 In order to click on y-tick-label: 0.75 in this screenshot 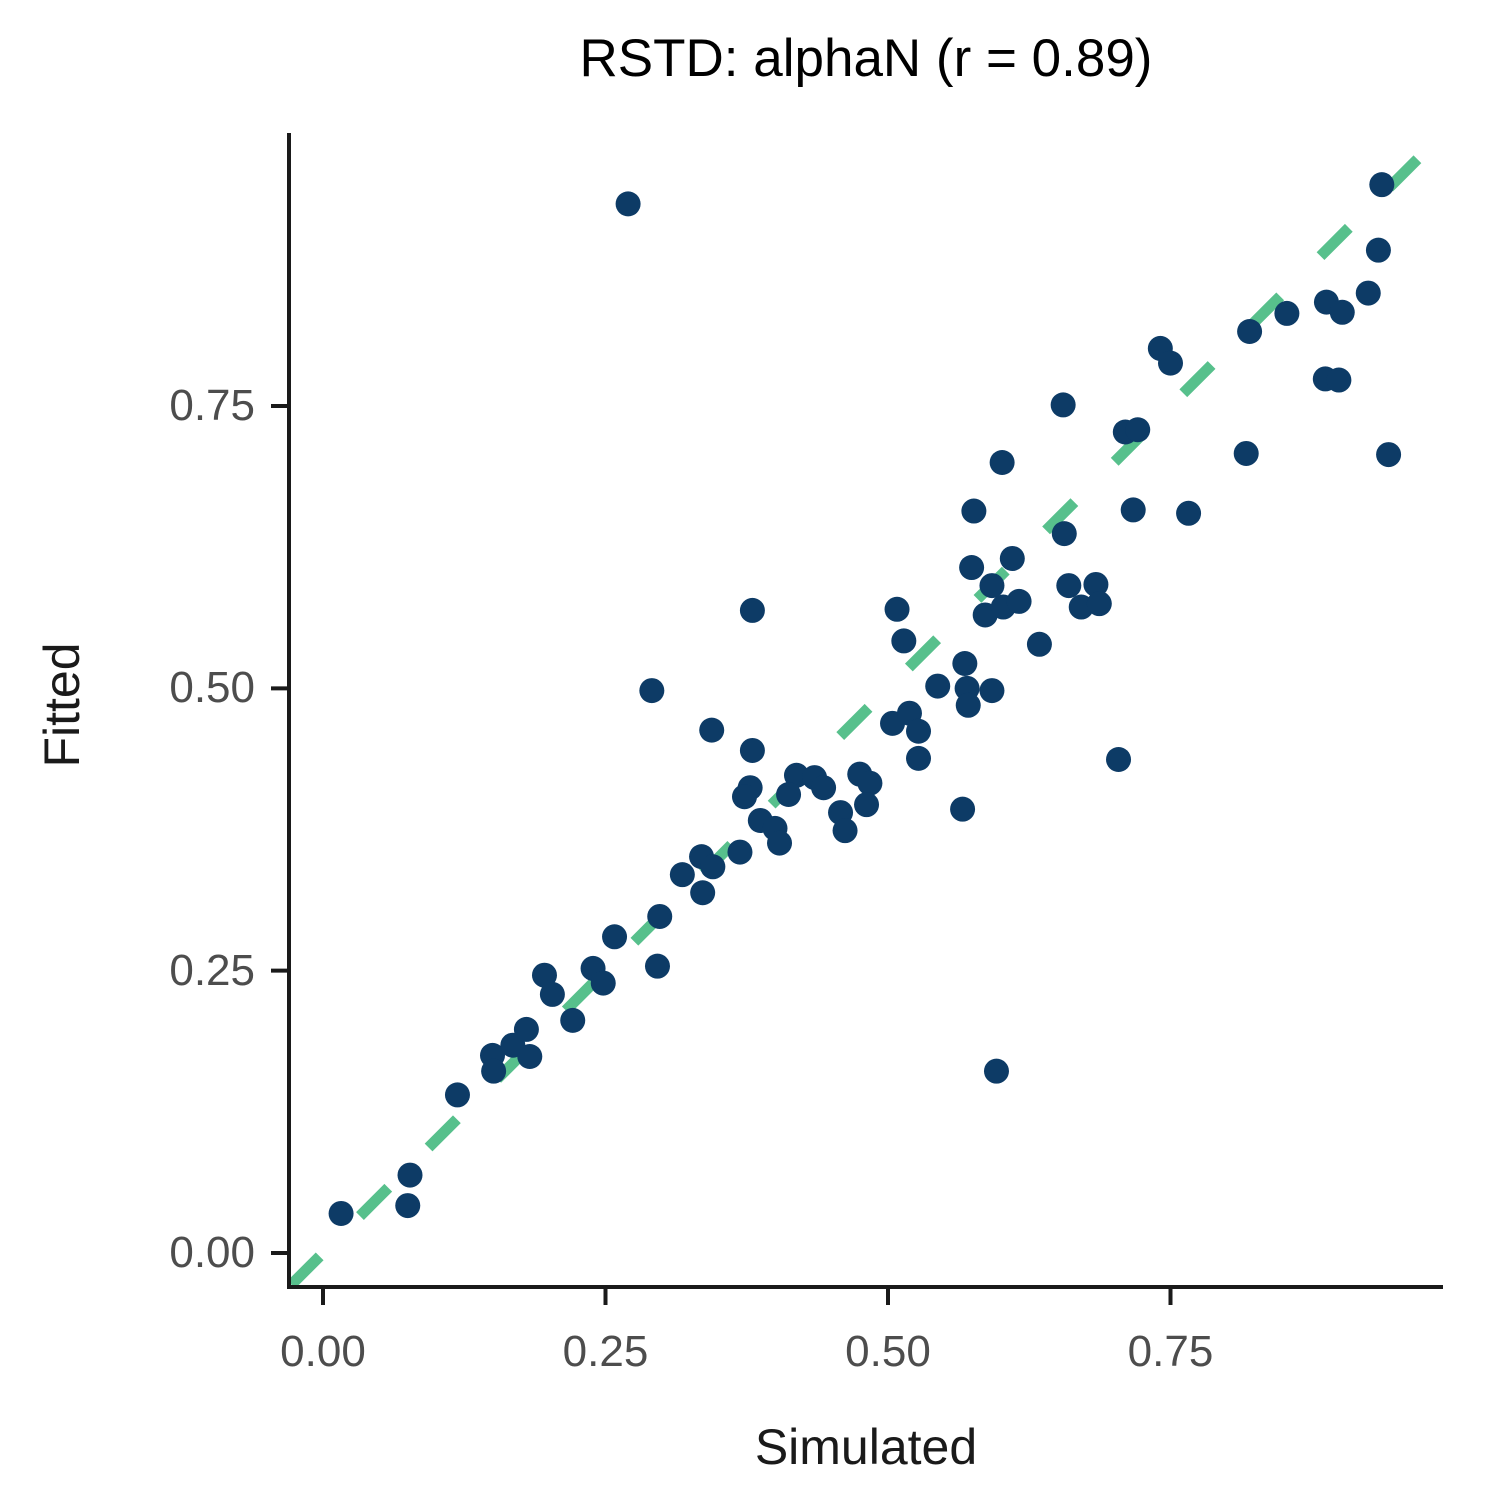, I will do `click(212, 406)`.